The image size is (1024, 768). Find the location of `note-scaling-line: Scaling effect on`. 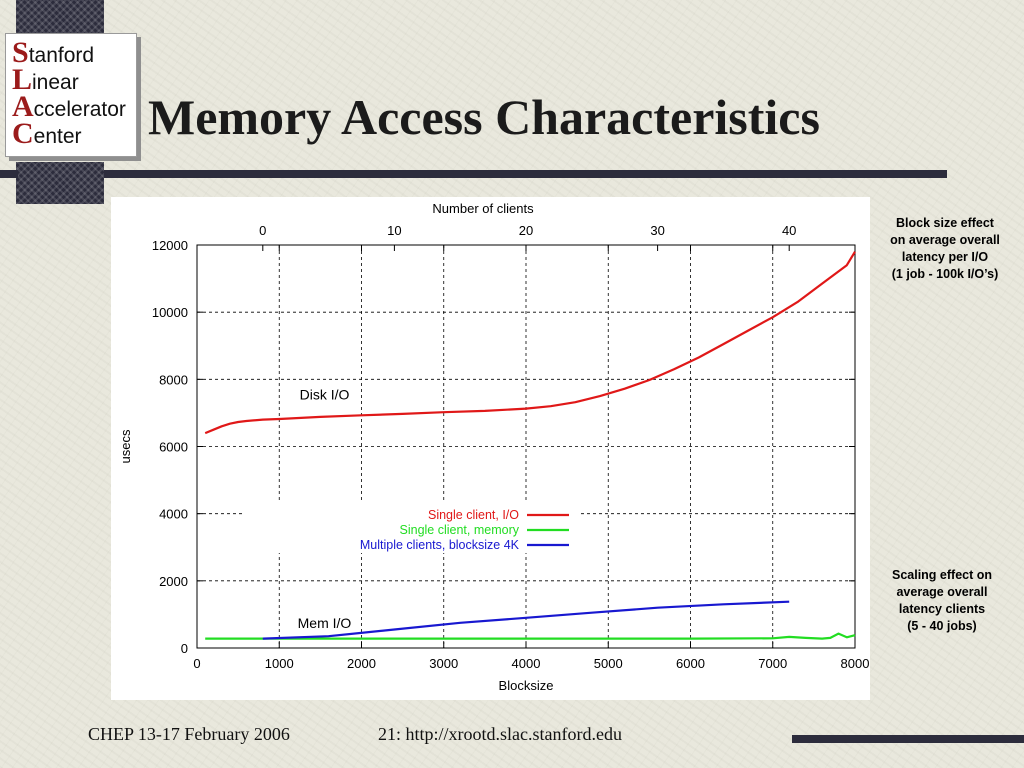

note-scaling-line: Scaling effect on is located at coordinates (942, 575).